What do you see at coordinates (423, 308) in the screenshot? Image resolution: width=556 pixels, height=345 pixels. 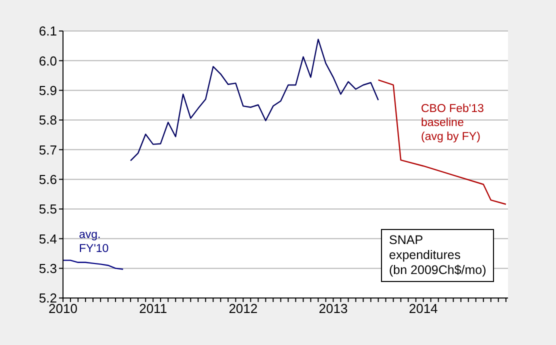 I see `x-tick-label: 2014` at bounding box center [423, 308].